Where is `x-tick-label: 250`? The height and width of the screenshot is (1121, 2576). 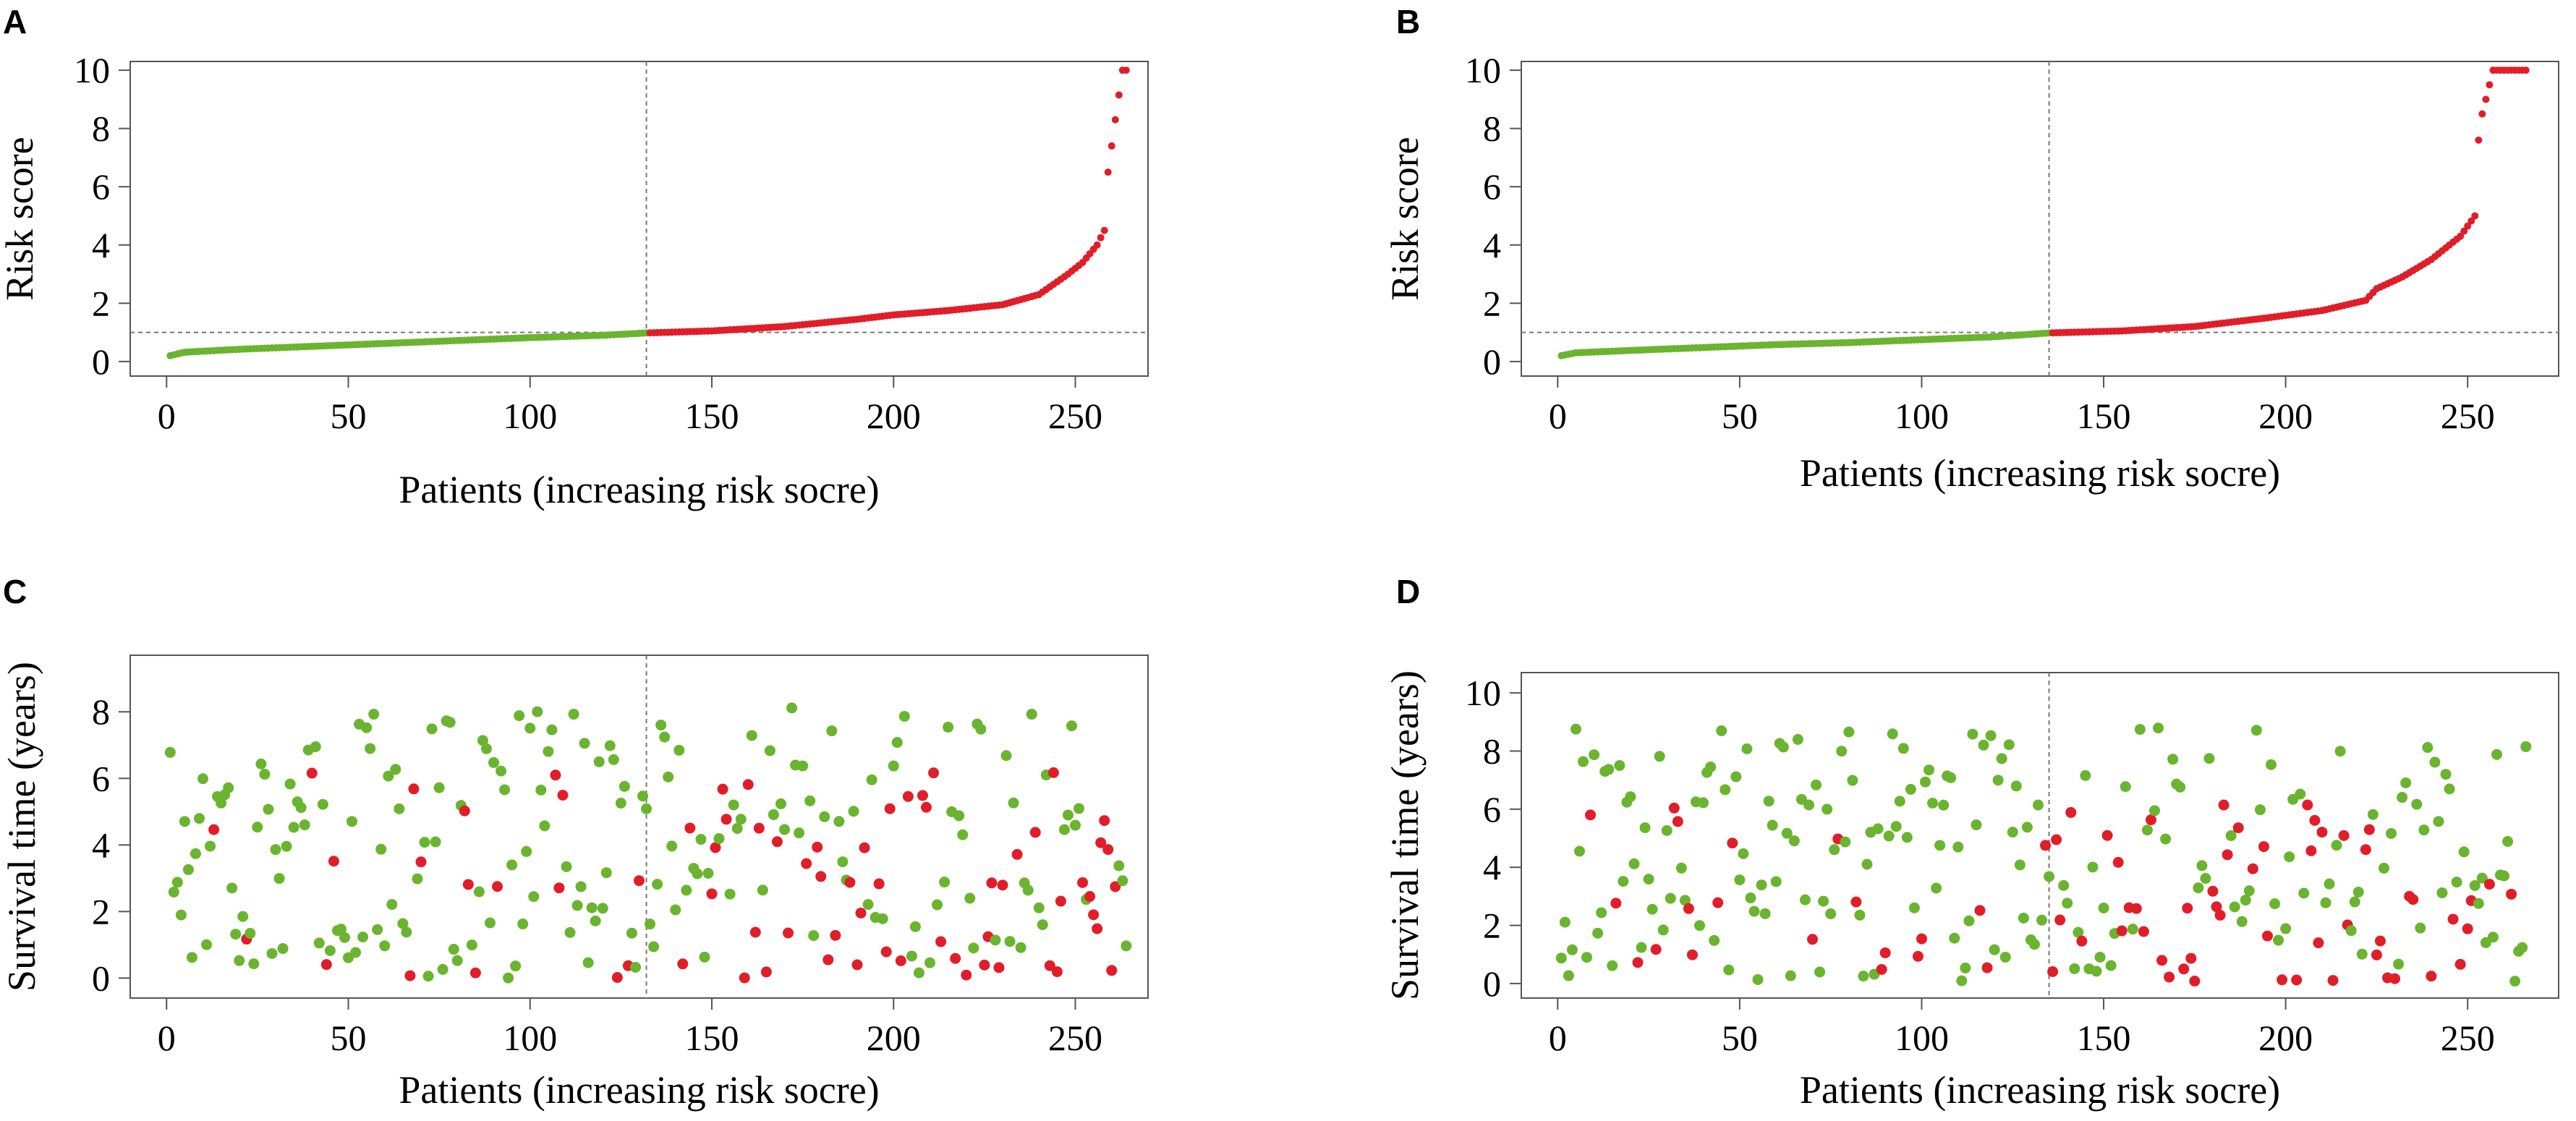 x-tick-label: 250 is located at coordinates (2468, 416).